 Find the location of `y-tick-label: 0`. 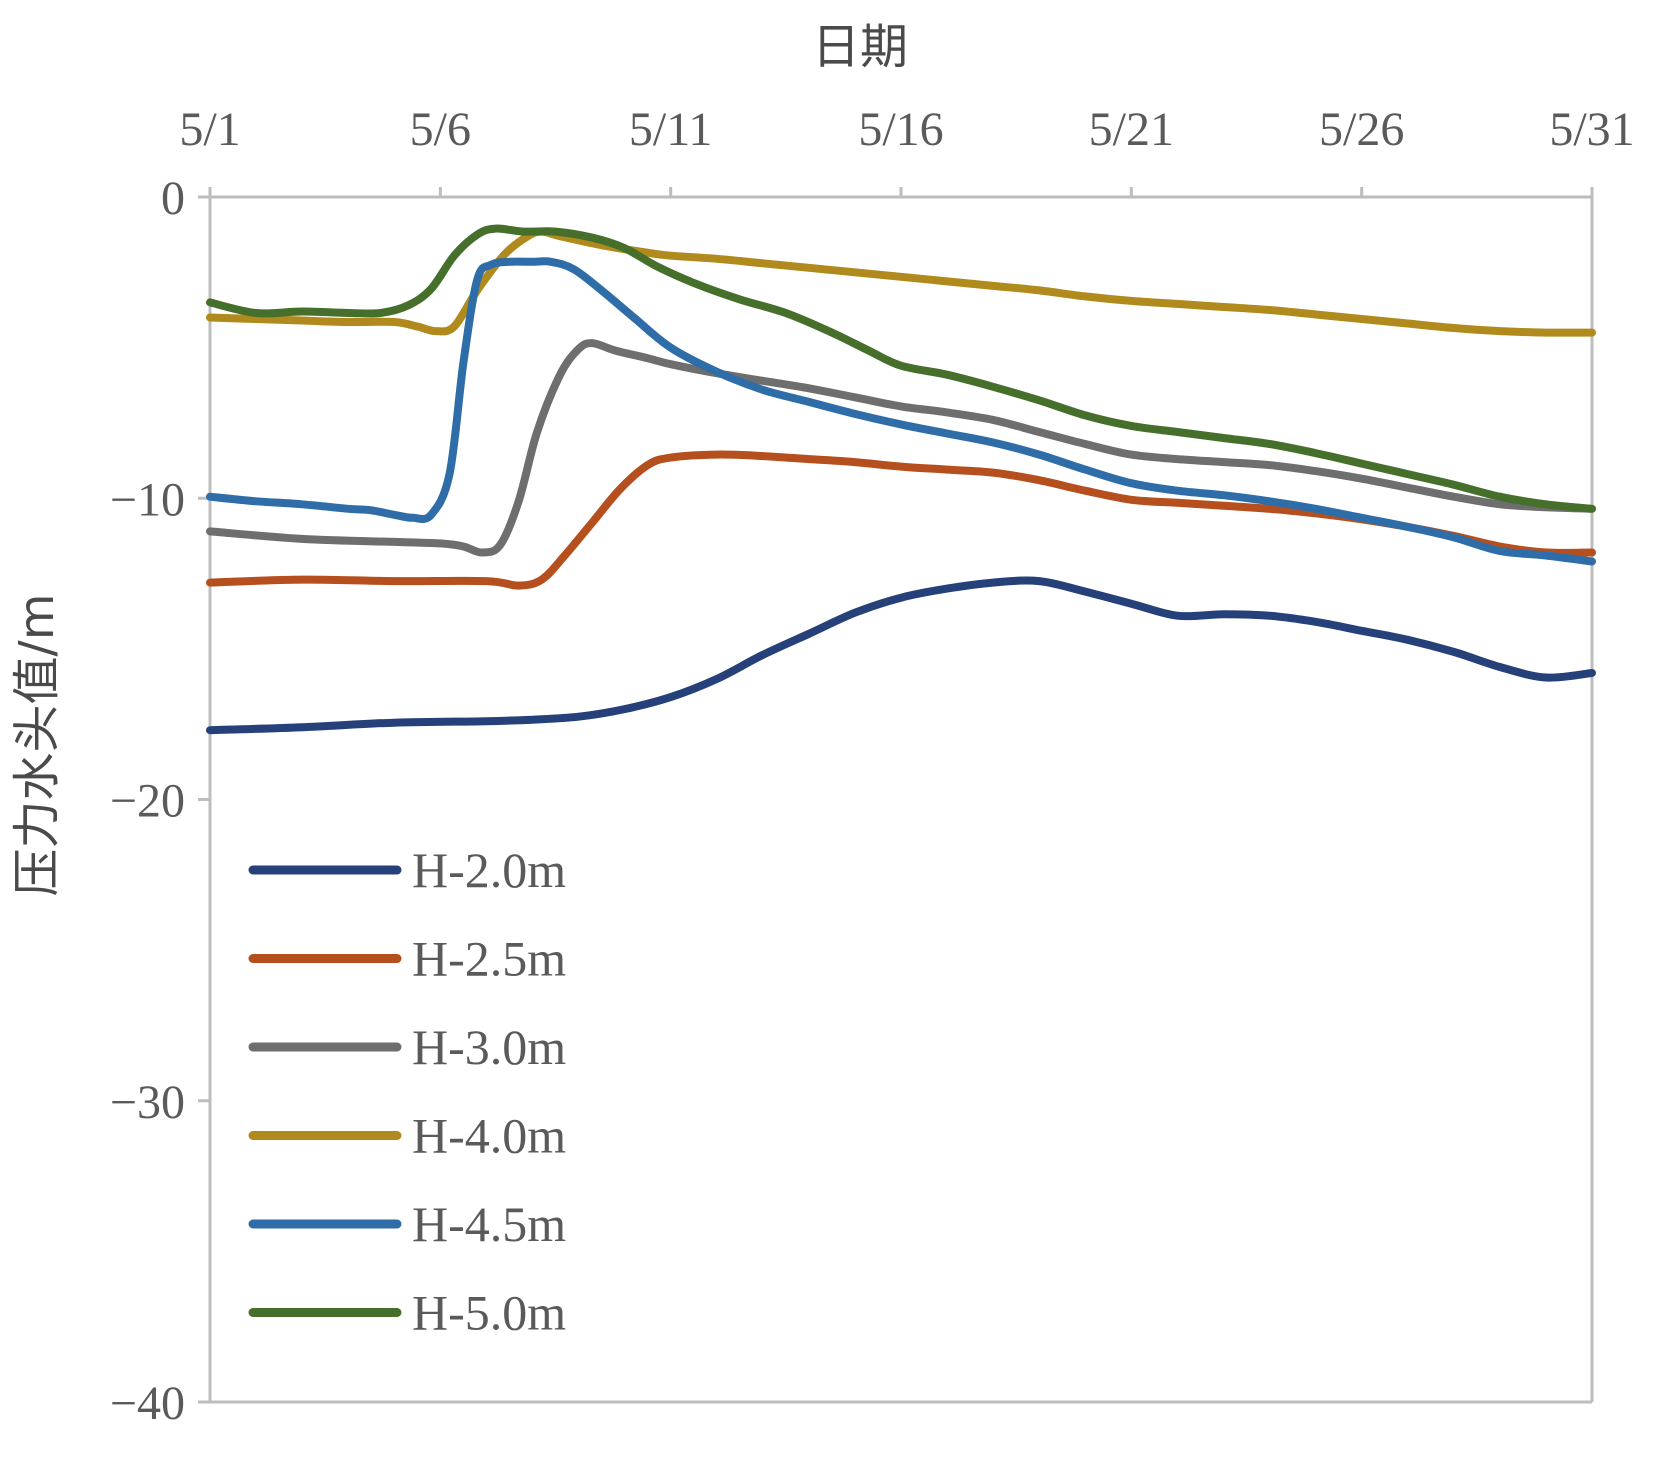

y-tick-label: 0 is located at coordinates (173, 198).